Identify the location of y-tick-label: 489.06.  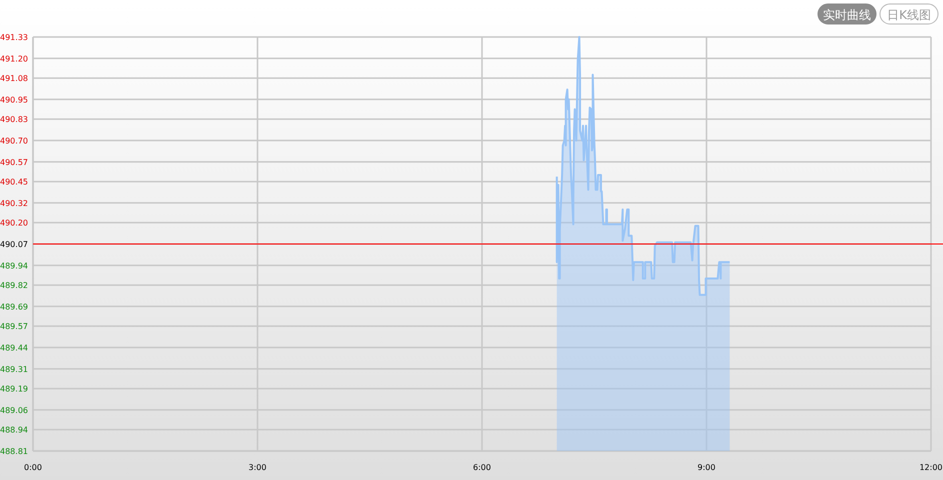
(14, 410).